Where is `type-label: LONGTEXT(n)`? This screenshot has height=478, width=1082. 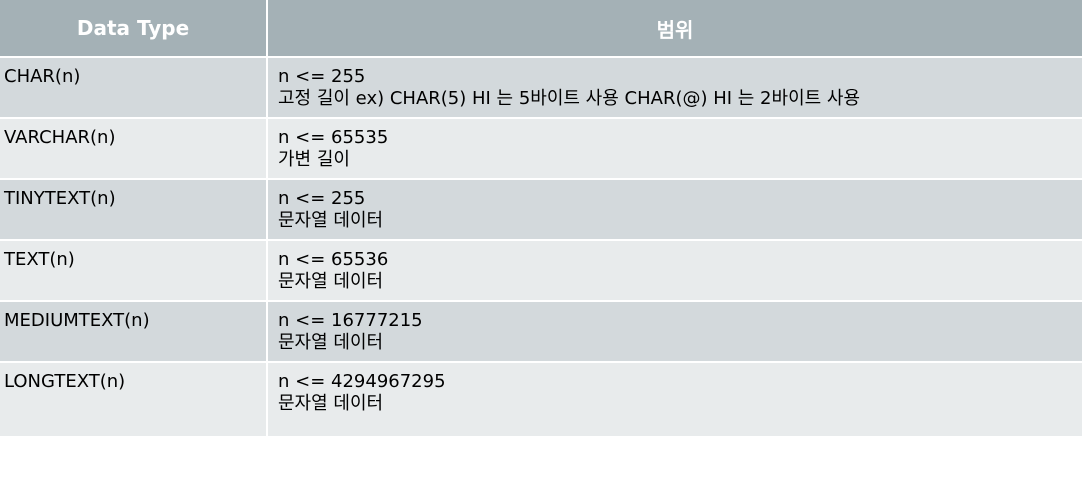
type-label: LONGTEXT(n) is located at coordinates (65, 381).